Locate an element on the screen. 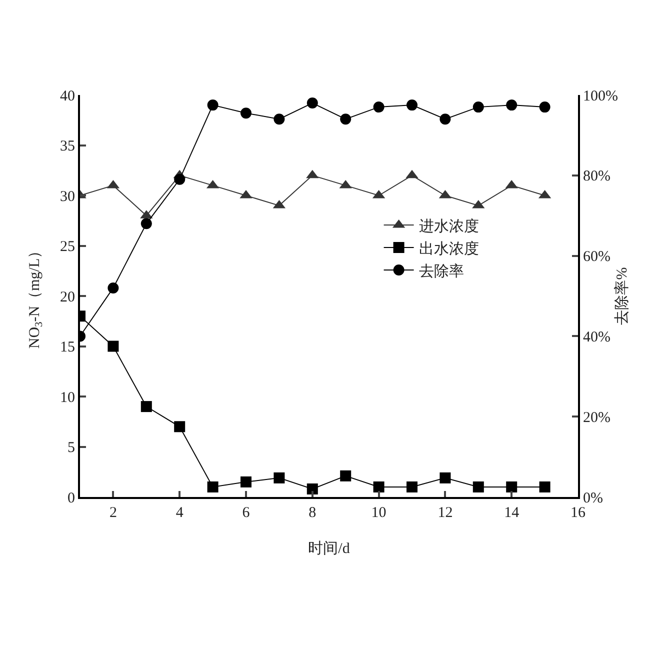 The width and height of the screenshot is (668, 647). y-tick-label: 10 is located at coordinates (67, 398).